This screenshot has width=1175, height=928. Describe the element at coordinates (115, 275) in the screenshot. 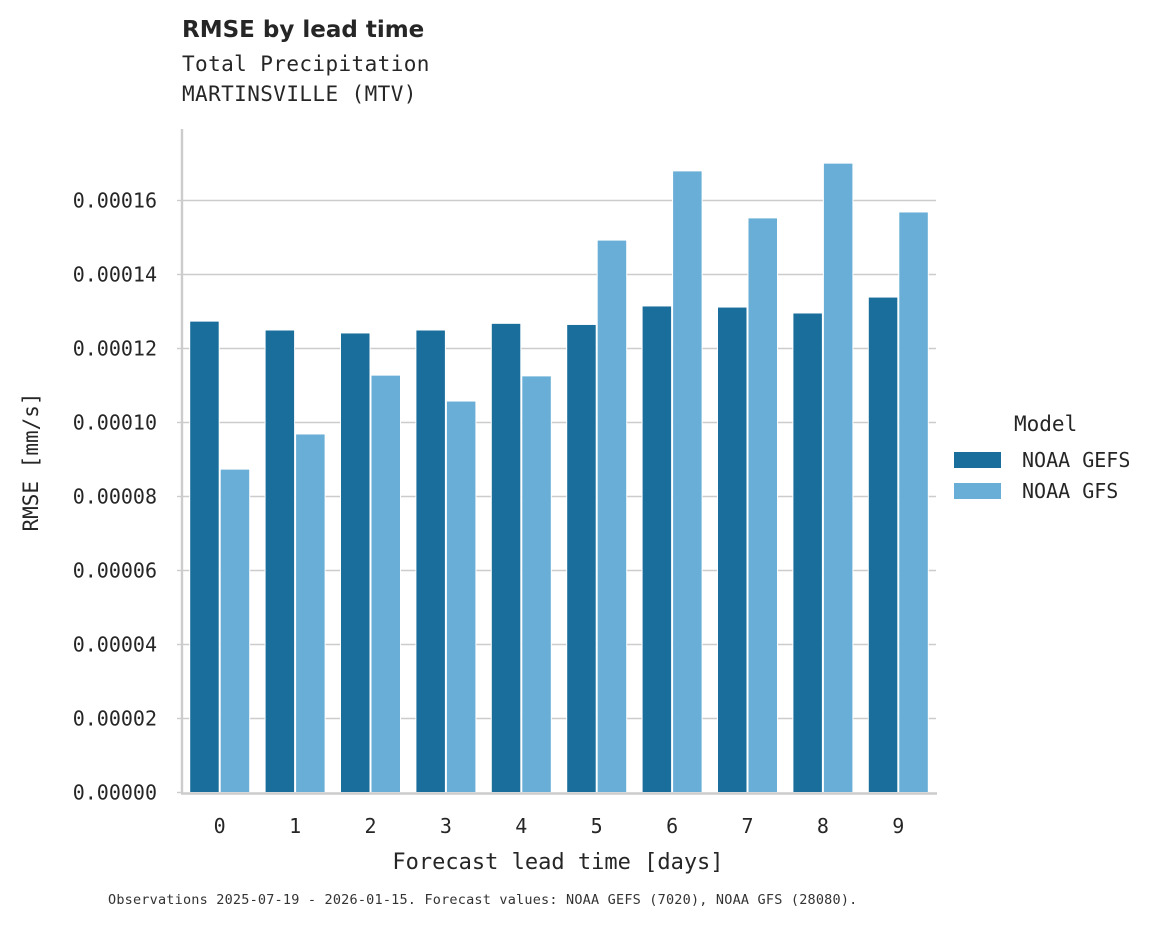

I see `y-tick-label: 0.00014` at that location.